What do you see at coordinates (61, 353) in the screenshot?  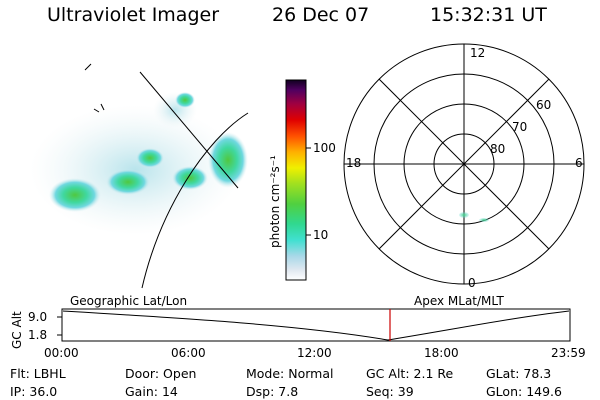 I see `x-tick-0000: 00:00` at bounding box center [61, 353].